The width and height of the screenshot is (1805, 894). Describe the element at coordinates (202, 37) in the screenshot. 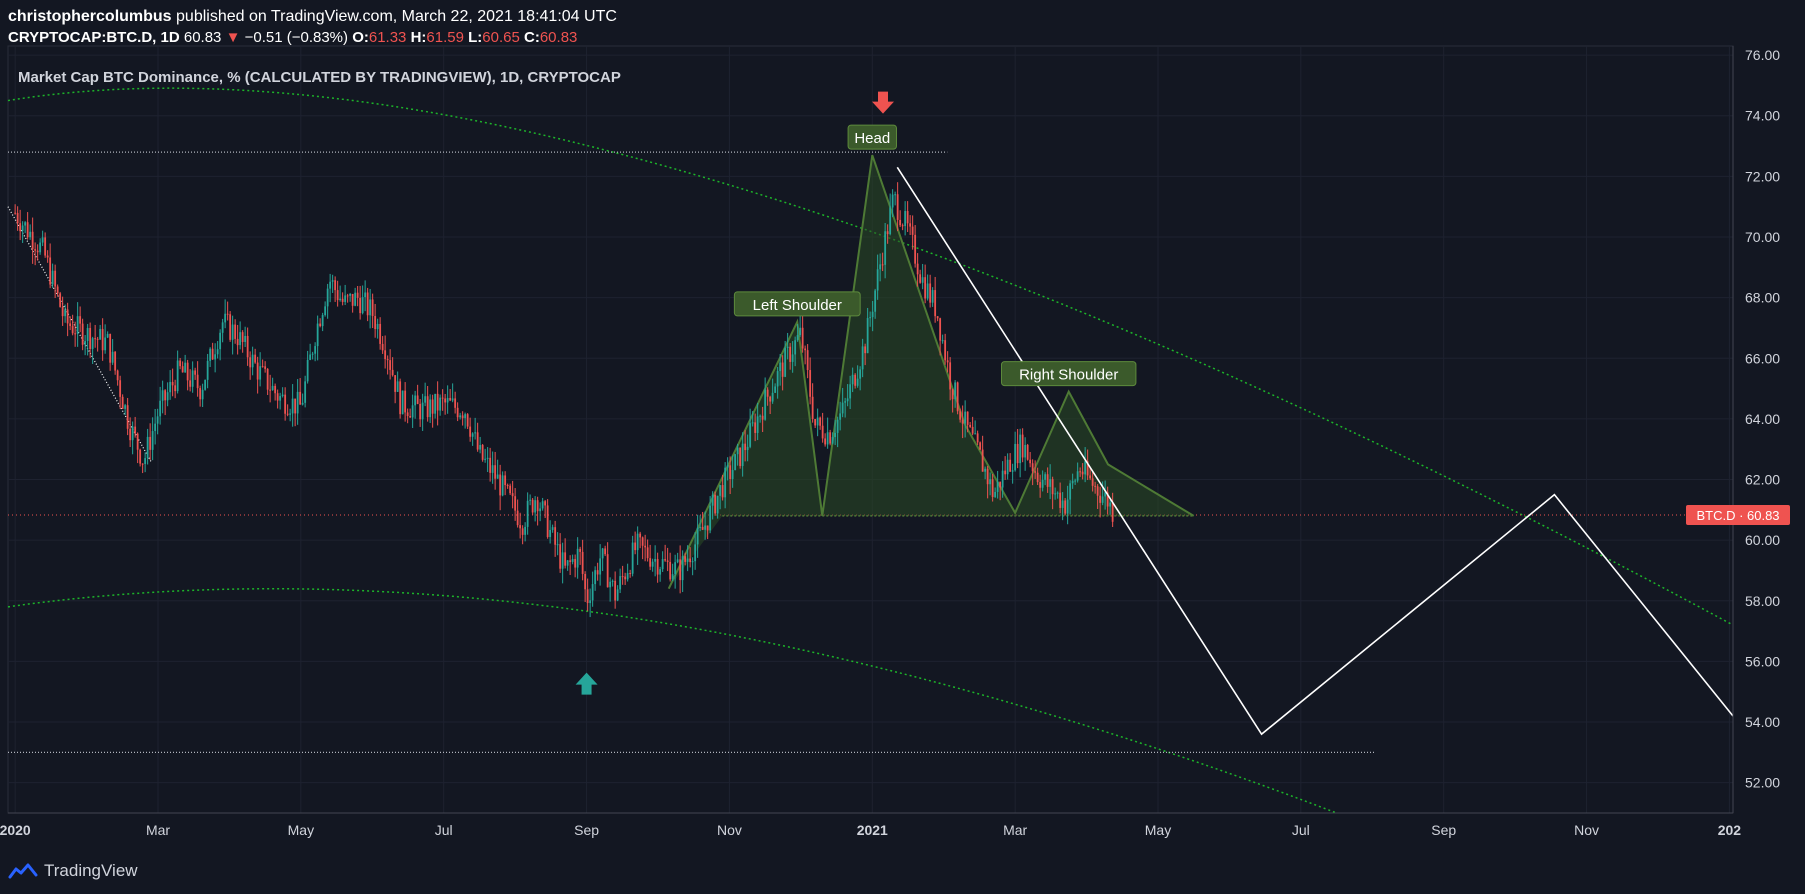

I see `last-price: 60.83` at that location.